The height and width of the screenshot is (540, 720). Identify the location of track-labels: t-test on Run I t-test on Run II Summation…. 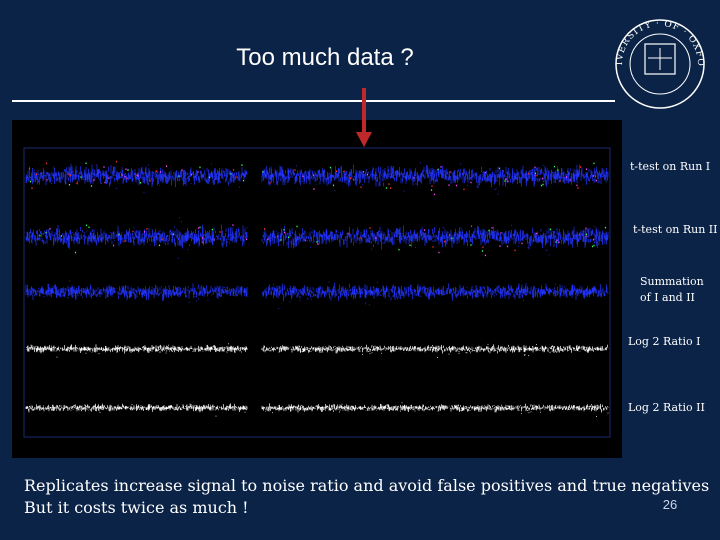
(672, 287).